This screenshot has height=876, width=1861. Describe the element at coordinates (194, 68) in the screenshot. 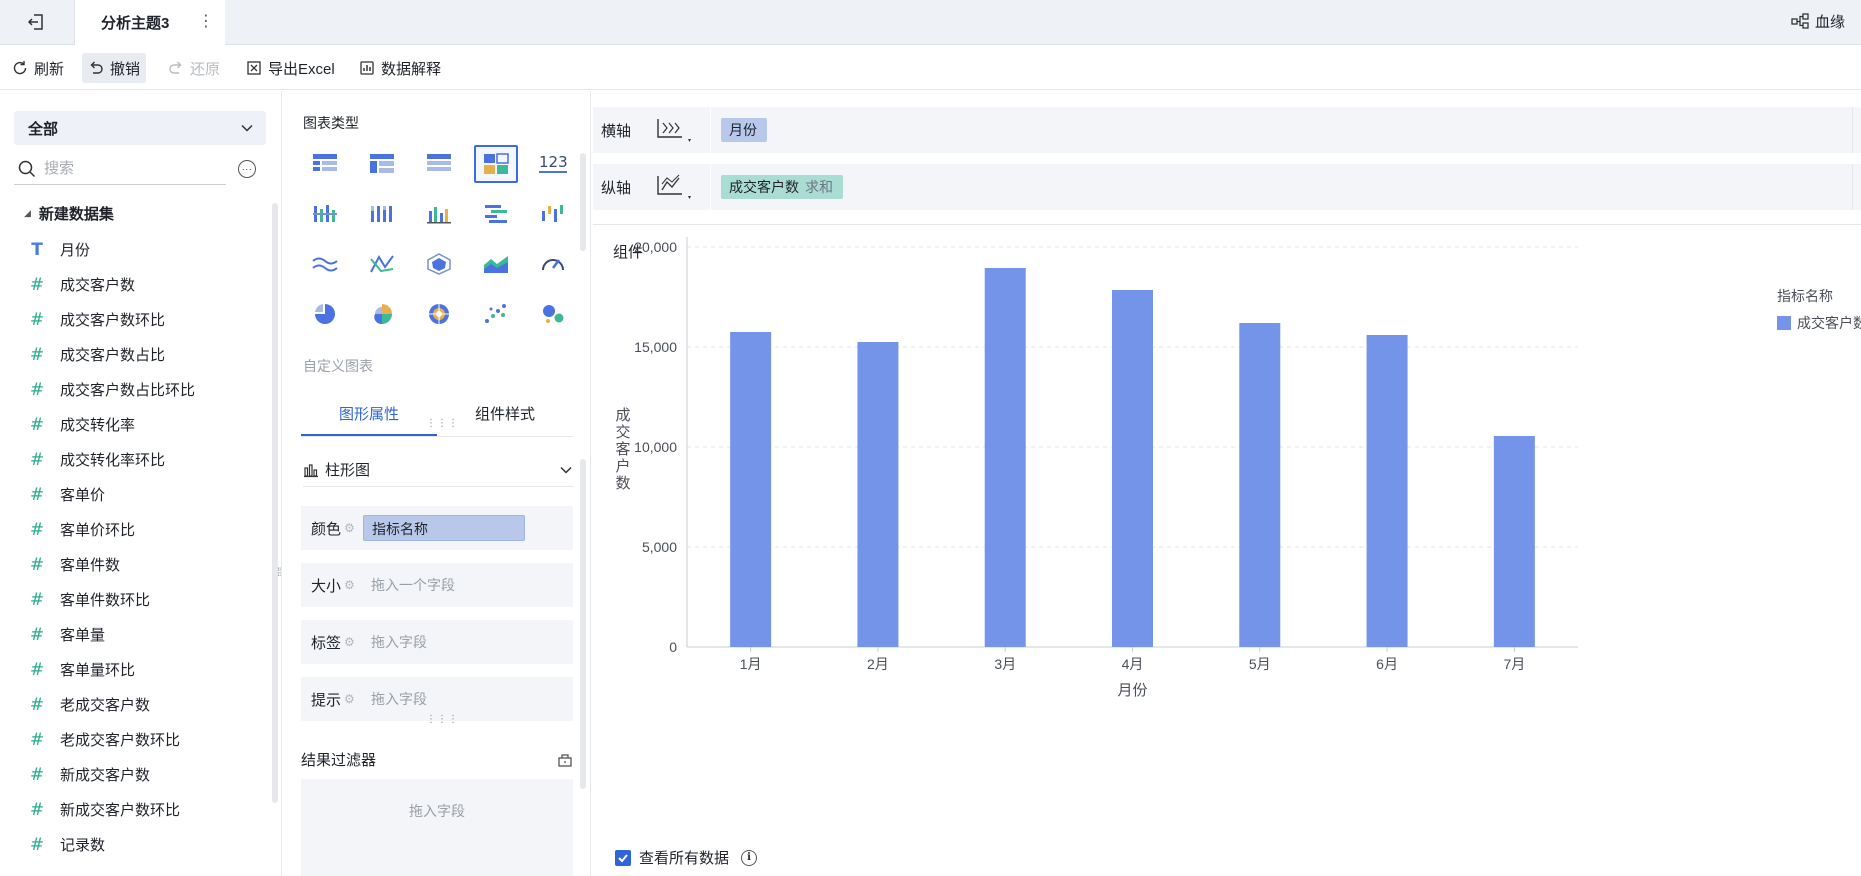

I see `redo-button: 还原` at that location.